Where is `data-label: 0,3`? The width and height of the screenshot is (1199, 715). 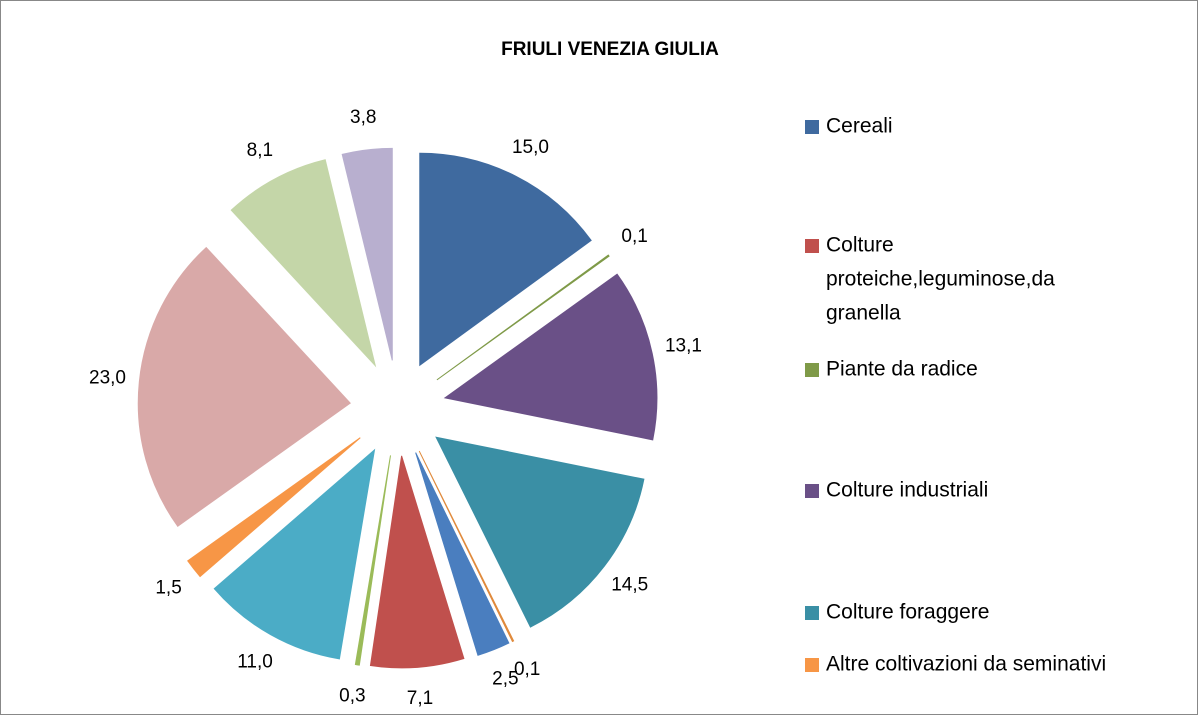
data-label: 0,3 is located at coordinates (352, 695).